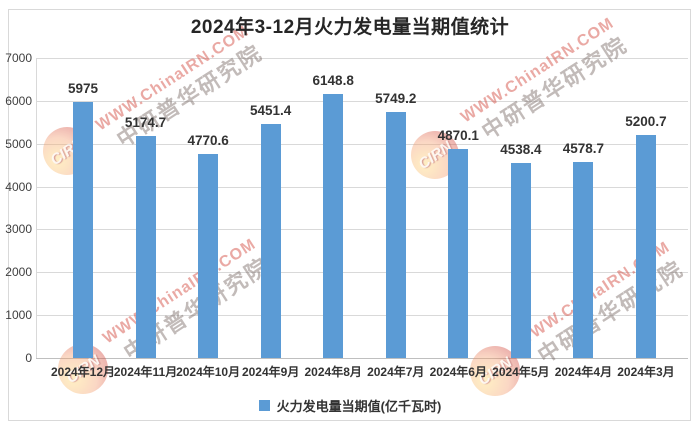  Describe the element at coordinates (350, 27) in the screenshot. I see `chart-title: 2024年3-12月火力发电量当期值统计` at that location.